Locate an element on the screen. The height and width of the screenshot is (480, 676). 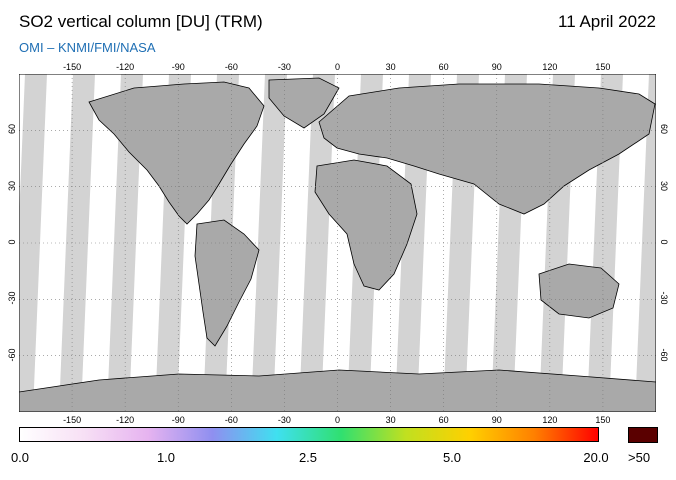
colorbar-overflow-label: >50 is located at coordinates (639, 457).